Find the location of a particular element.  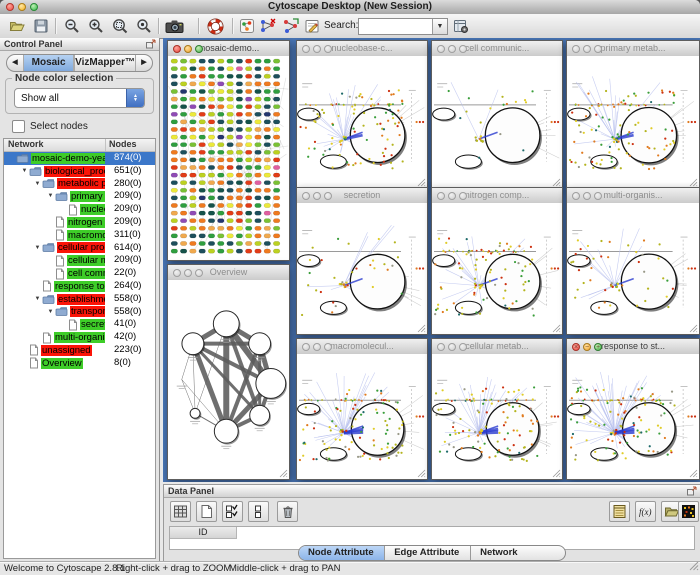

tab-mosaic: Mosaic is located at coordinates (49, 63).